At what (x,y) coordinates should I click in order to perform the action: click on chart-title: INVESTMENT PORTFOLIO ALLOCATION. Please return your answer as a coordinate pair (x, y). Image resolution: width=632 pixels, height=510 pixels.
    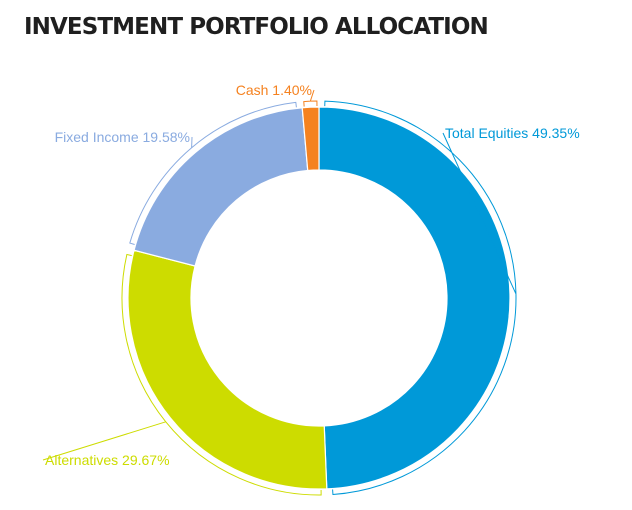
    Looking at the image, I should click on (256, 27).